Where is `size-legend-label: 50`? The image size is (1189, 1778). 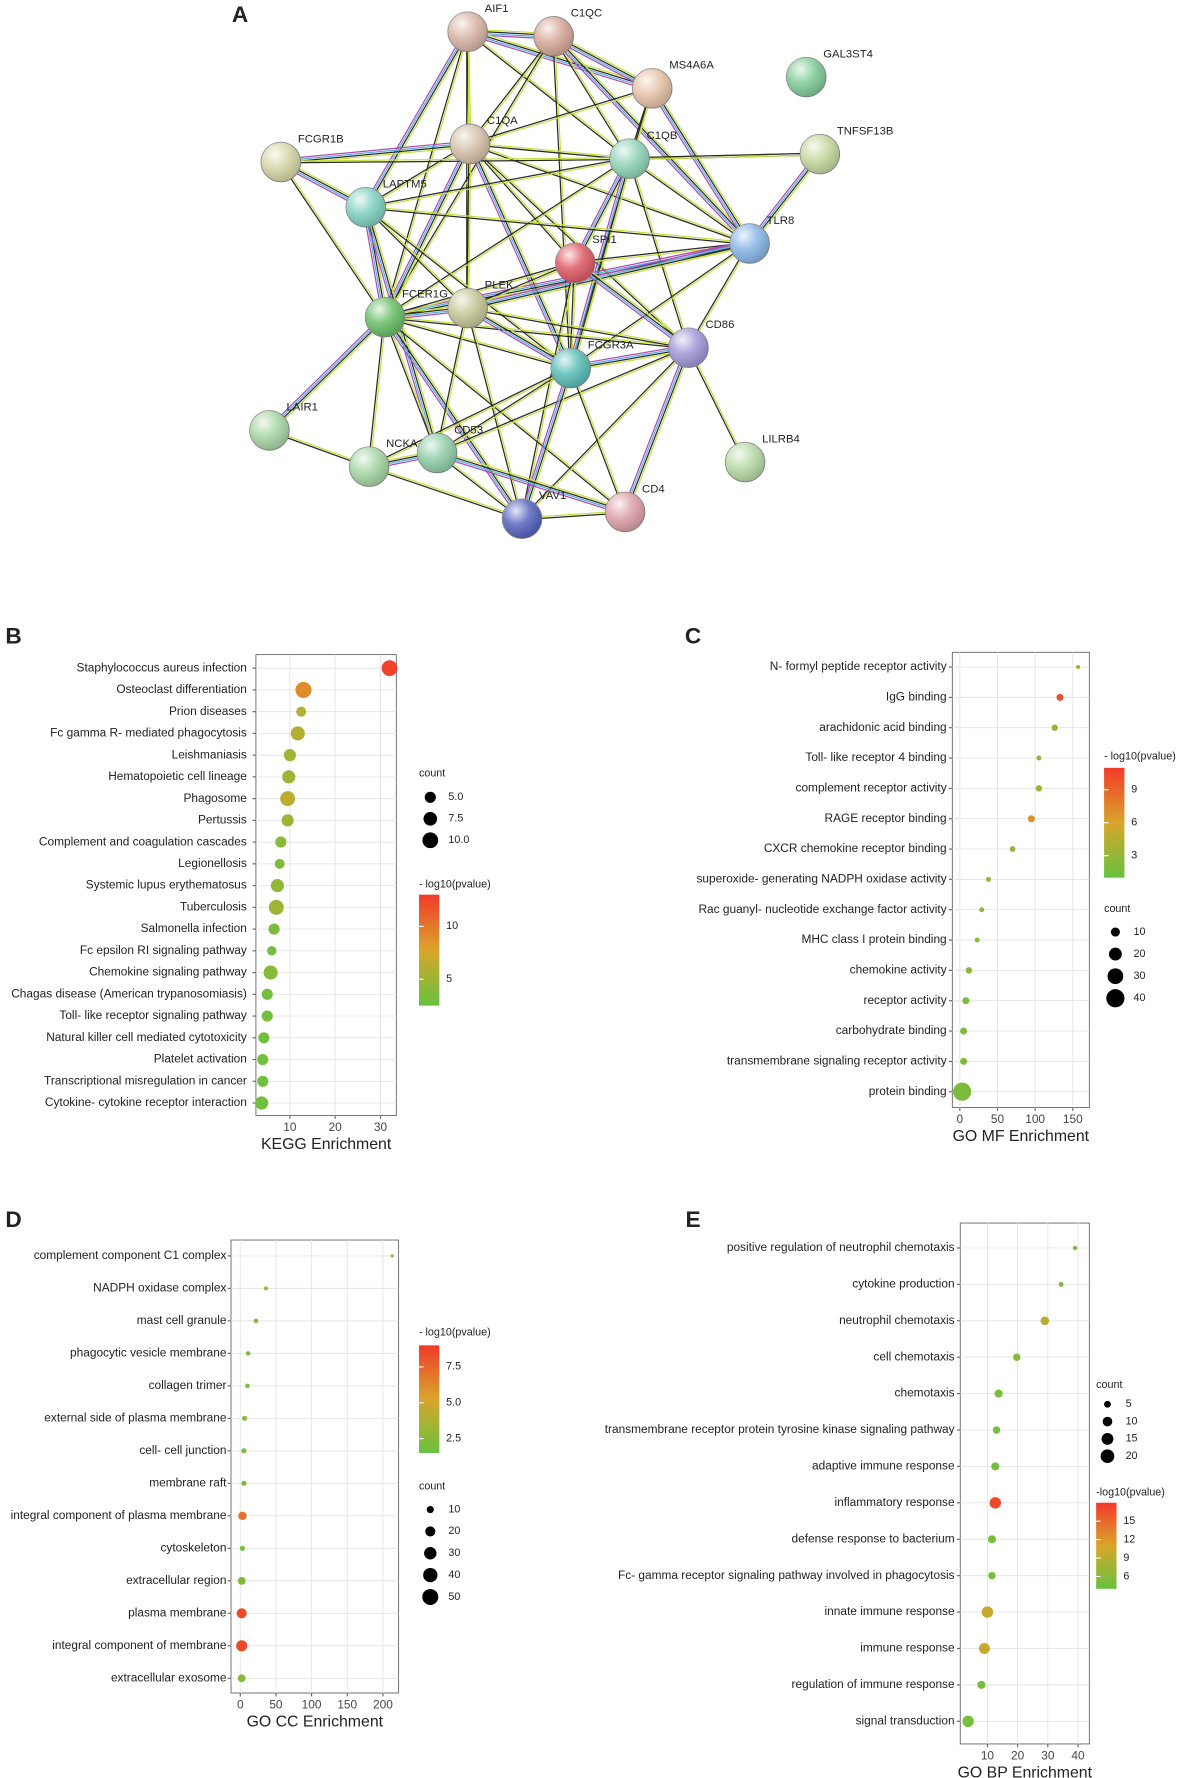 size-legend-label: 50 is located at coordinates (454, 1597).